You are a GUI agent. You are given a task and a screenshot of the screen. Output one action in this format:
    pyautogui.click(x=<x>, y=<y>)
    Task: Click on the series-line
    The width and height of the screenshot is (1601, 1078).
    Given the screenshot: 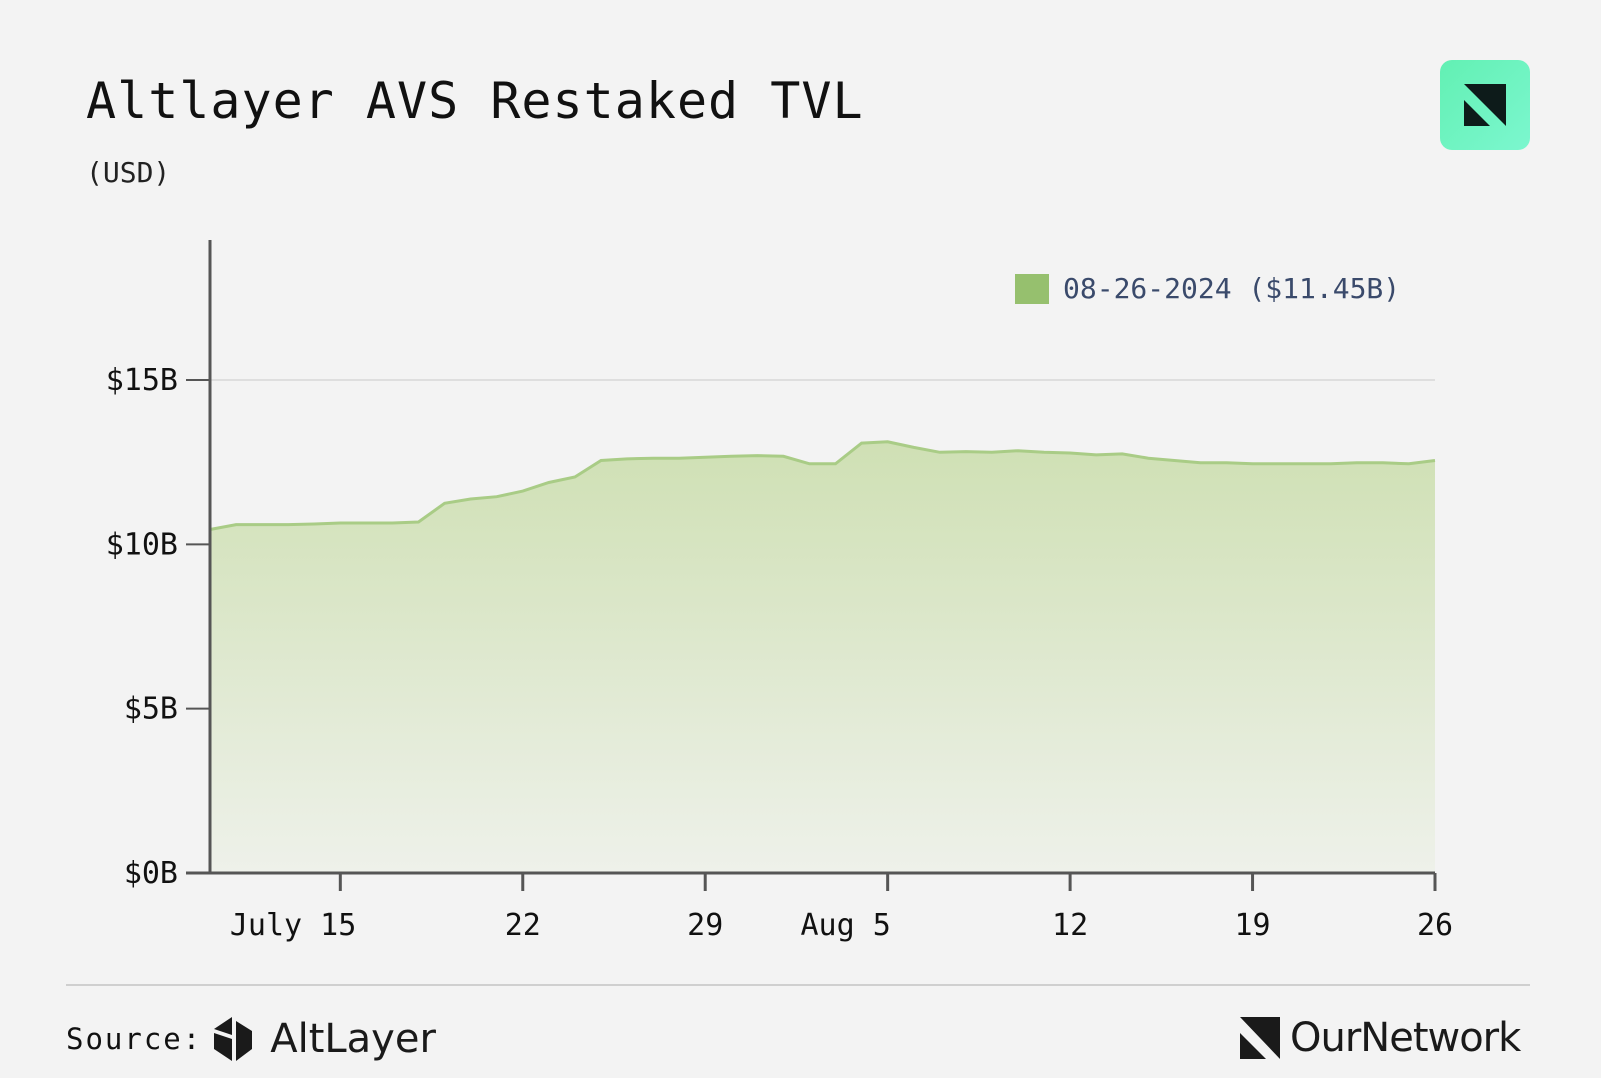 What is the action you would take?
    pyautogui.click(x=822, y=485)
    